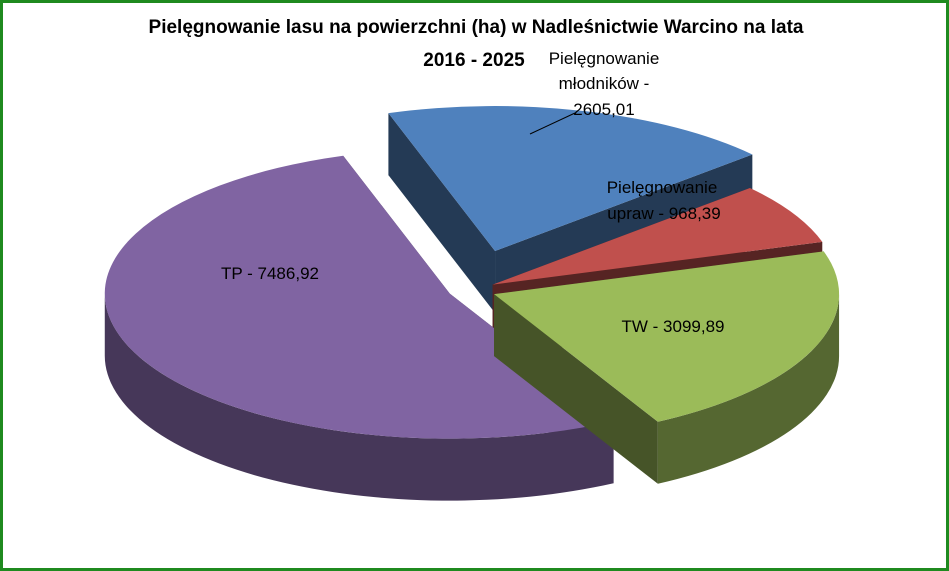 This screenshot has height=571, width=949. What do you see at coordinates (663, 213) in the screenshot?
I see `label-uprawy-line-2: upraw - 968,39` at bounding box center [663, 213].